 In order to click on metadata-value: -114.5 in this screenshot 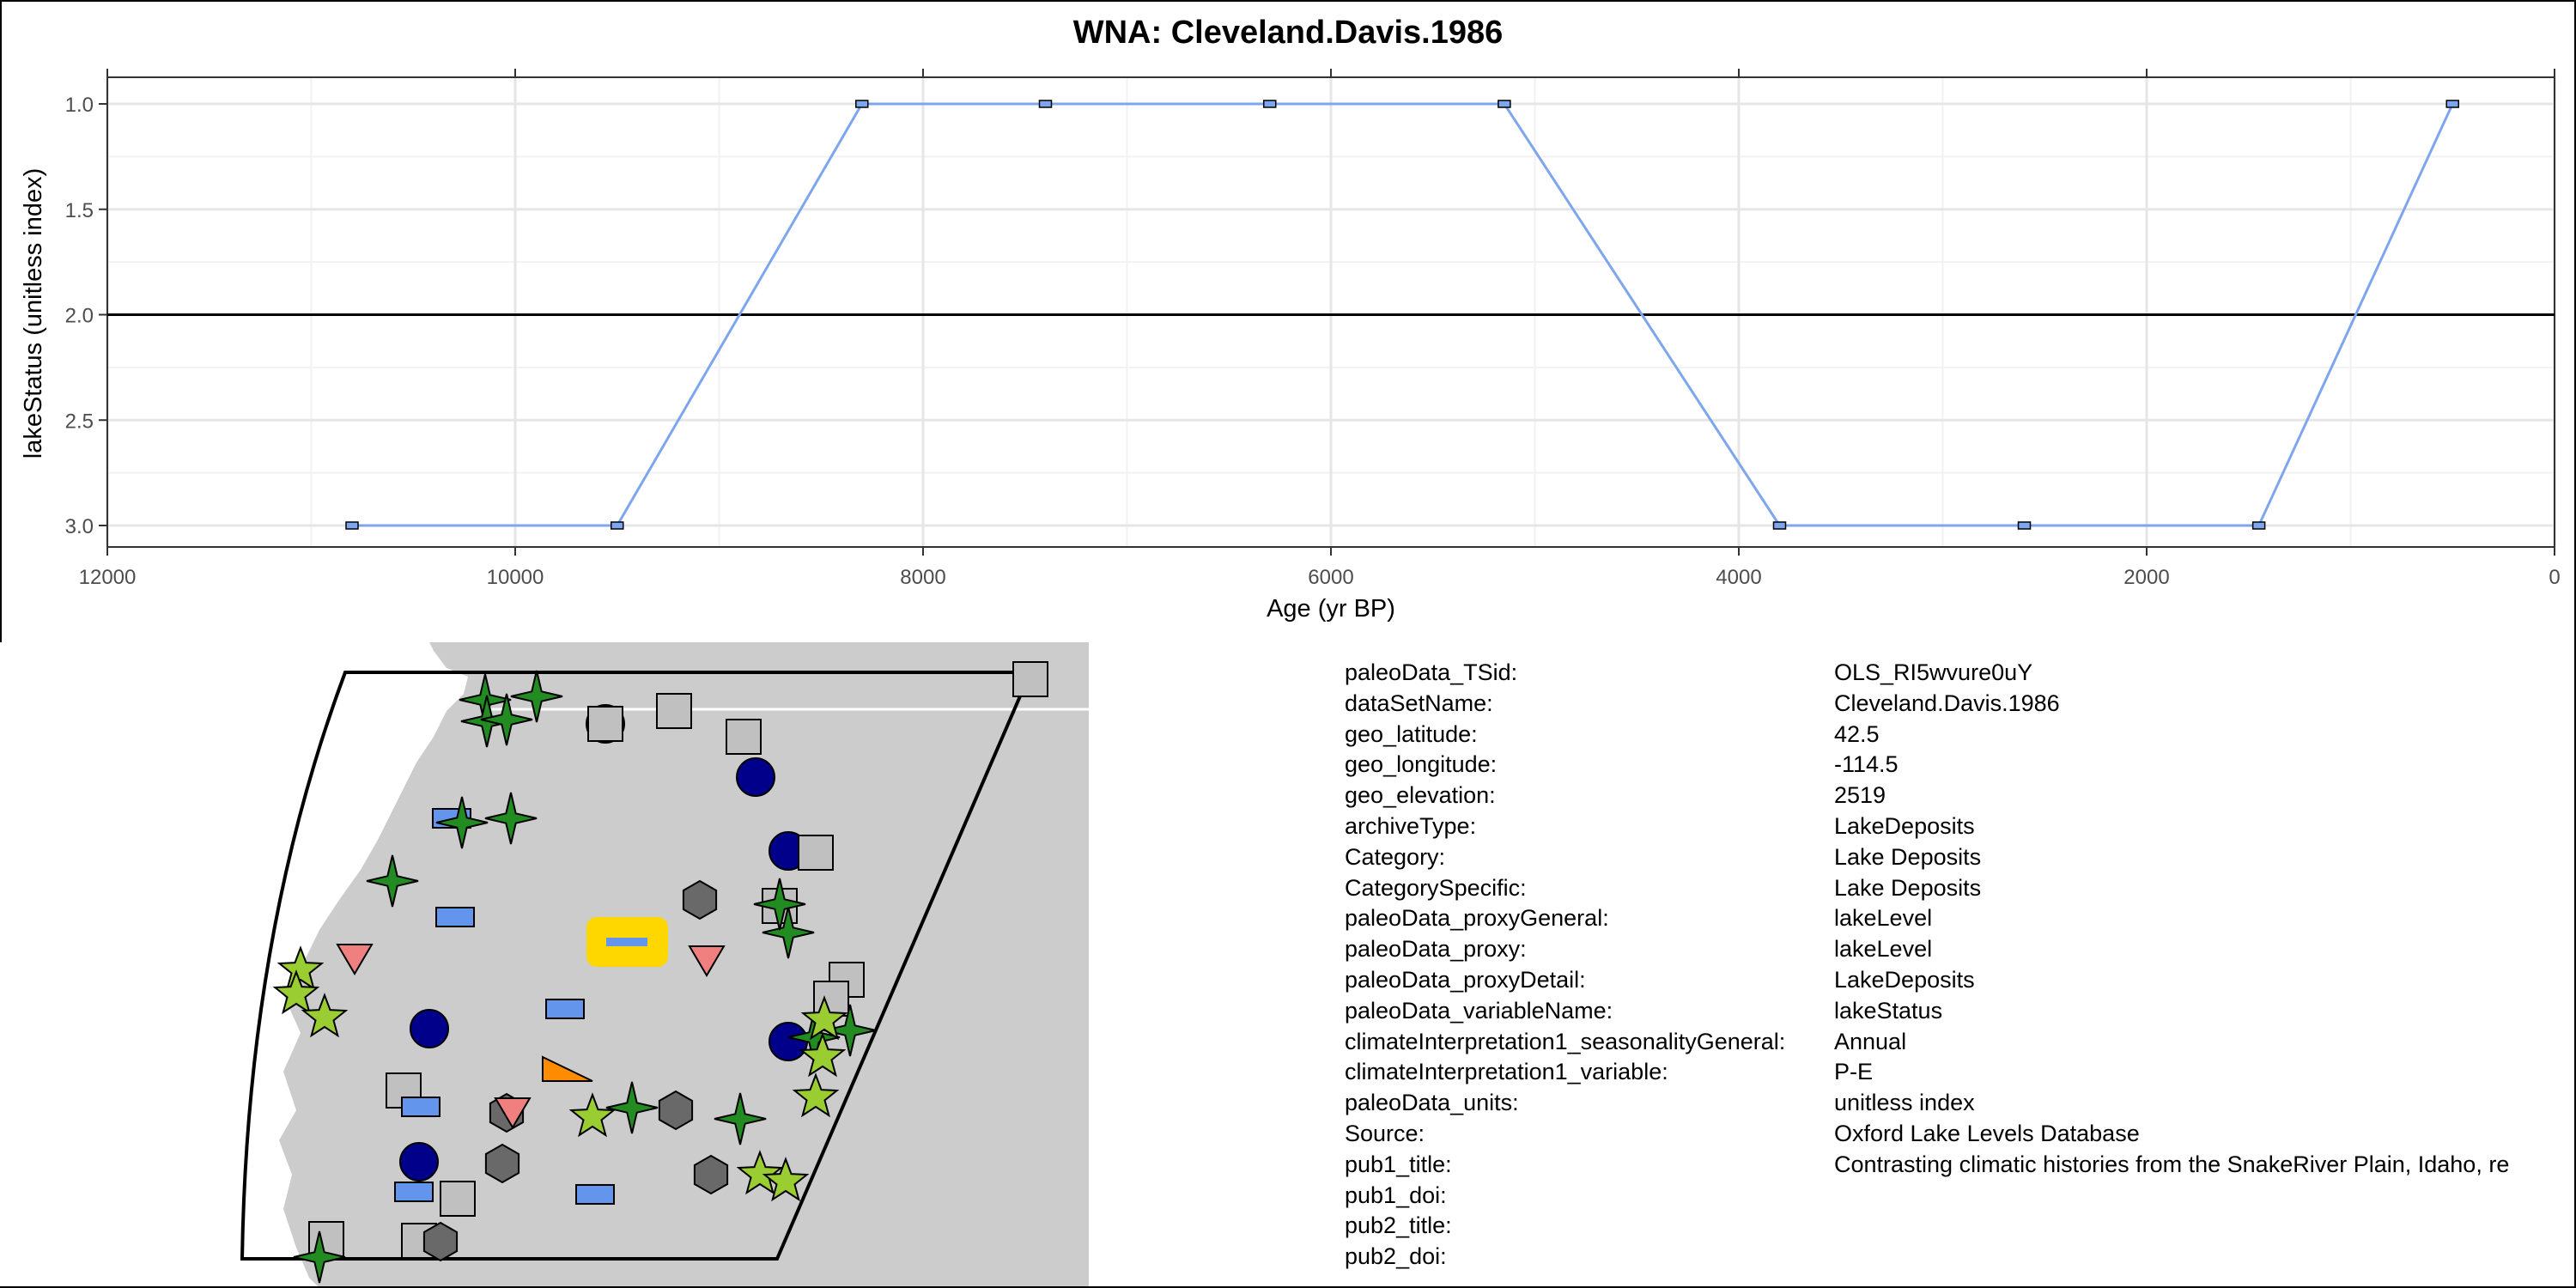, I will do `click(1866, 764)`.